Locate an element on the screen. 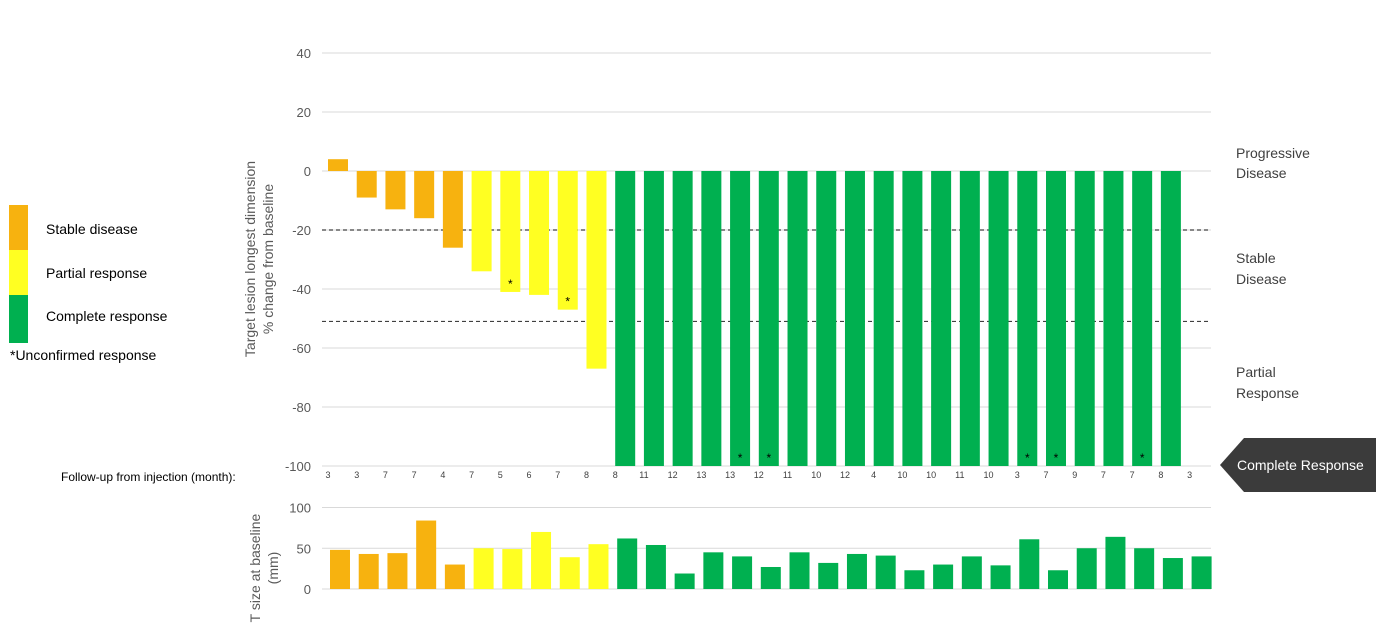 The image size is (1386, 643). legend-swatch-complete is located at coordinates (18, 319).